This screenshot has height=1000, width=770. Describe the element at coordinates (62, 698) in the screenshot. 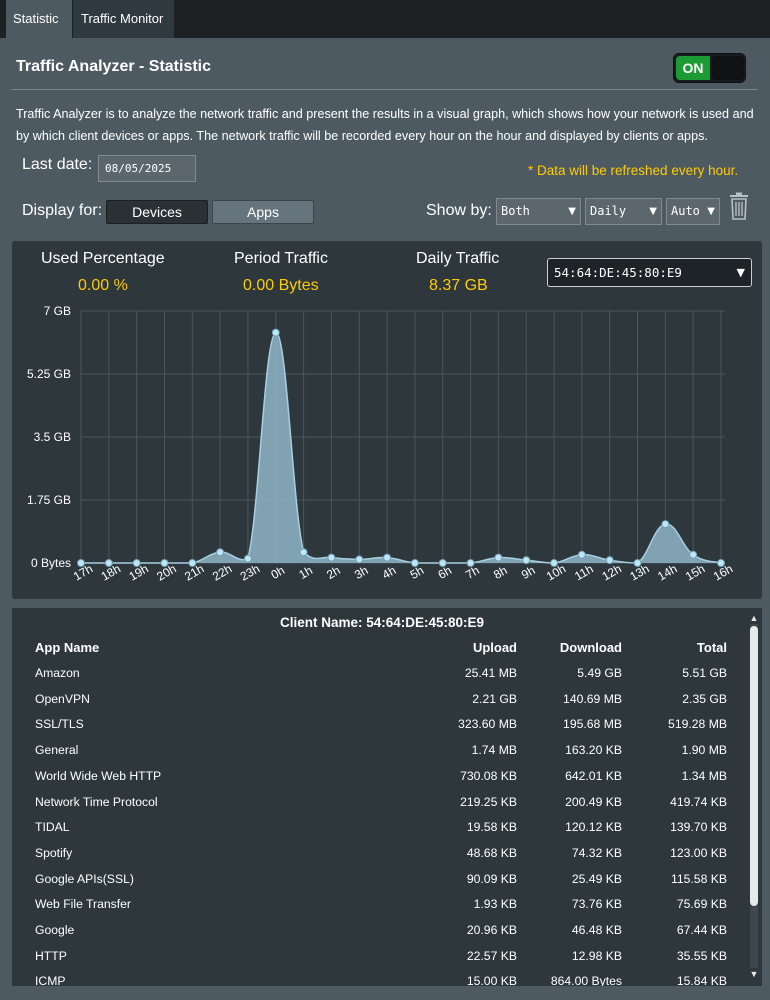

I see `app-name-cell: OpenVPN` at that location.